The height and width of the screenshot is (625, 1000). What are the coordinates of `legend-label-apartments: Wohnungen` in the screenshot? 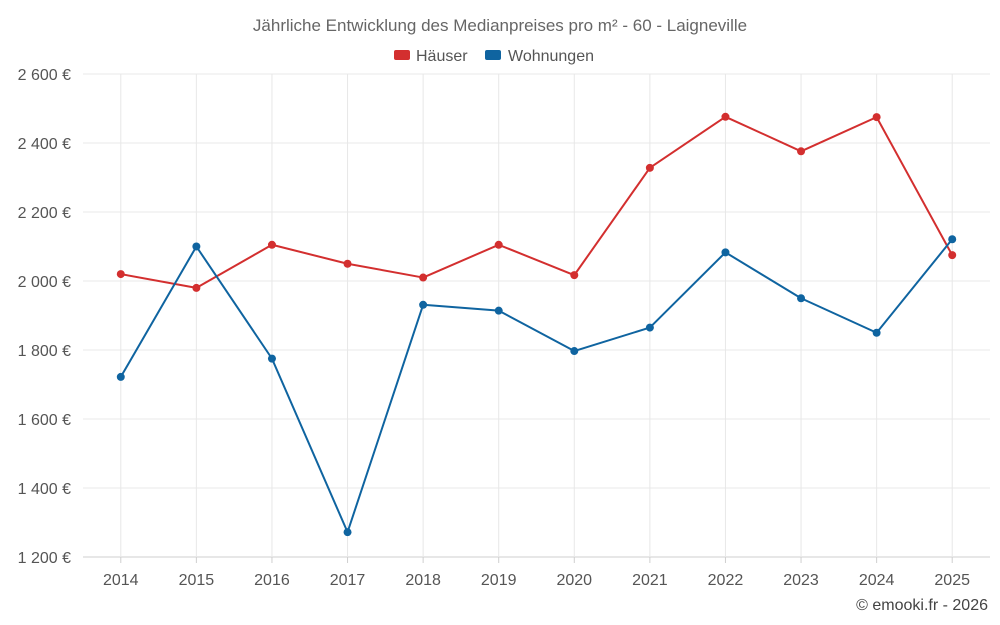 It's located at (551, 56).